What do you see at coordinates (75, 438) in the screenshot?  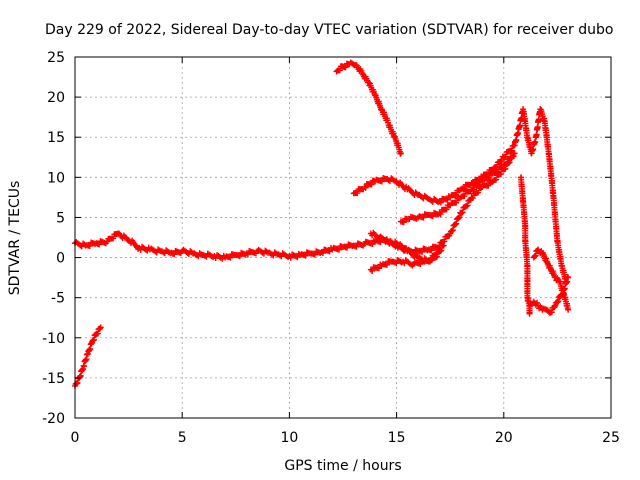 I see `x-tick-label: 0` at bounding box center [75, 438].